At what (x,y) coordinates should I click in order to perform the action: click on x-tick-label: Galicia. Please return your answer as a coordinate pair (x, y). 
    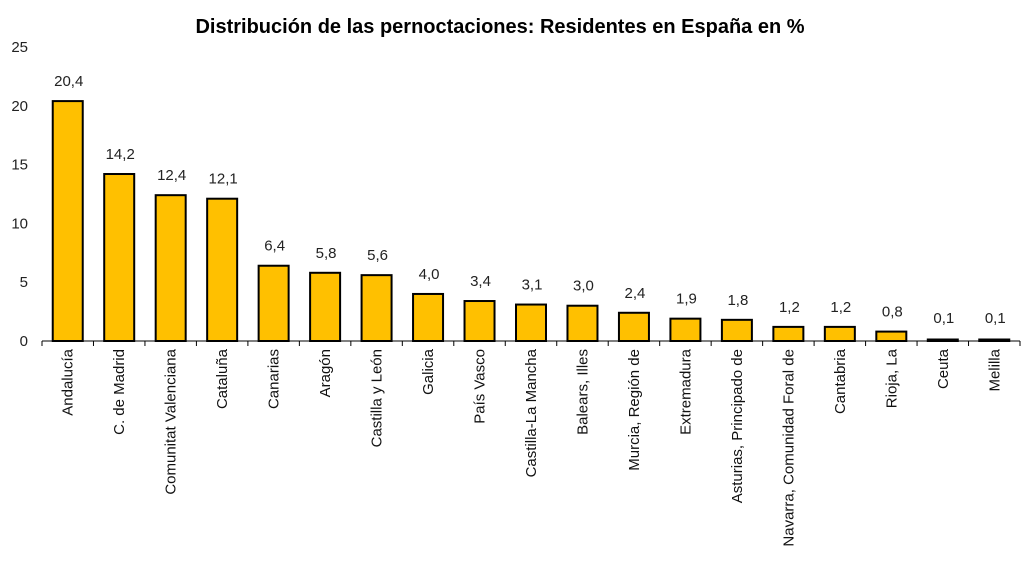
    Looking at the image, I should click on (428, 371).